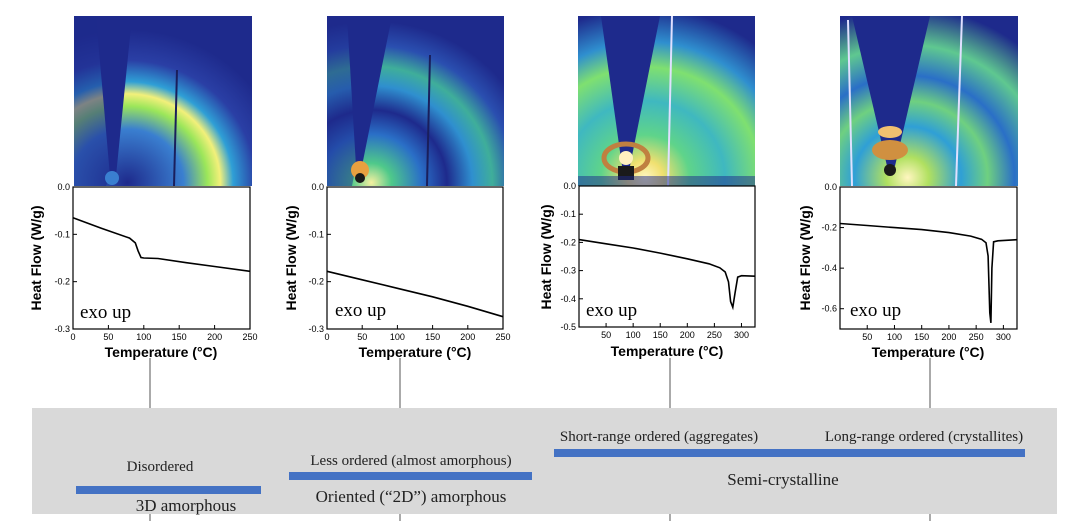 This screenshot has height=521, width=1091. I want to click on label-long-range: Long-range ordered (crystallites), so click(924, 437).